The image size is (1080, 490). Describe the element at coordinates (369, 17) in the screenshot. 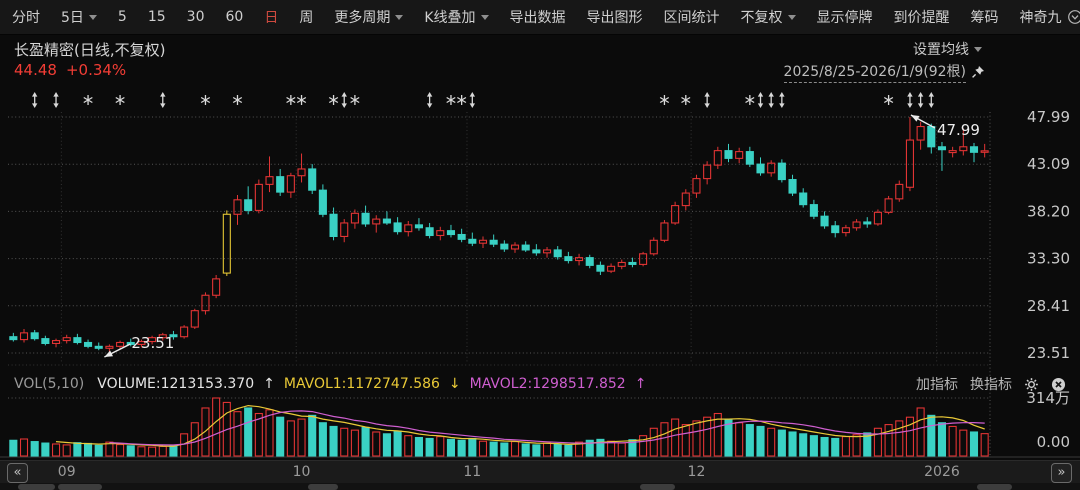

I see `menu-more-periods: 更多周期` at that location.